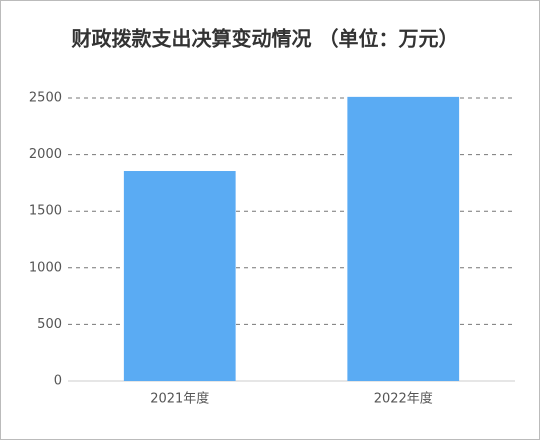 The height and width of the screenshot is (440, 540). I want to click on y-tick-label: 2000, so click(45, 154).